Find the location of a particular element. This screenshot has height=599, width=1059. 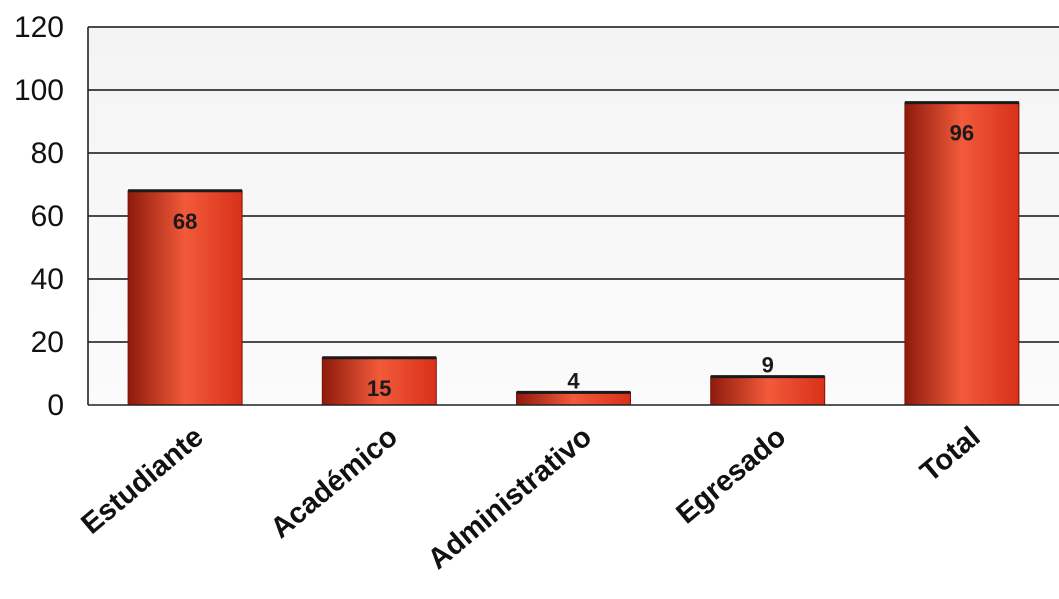

y-tick-label: 80 is located at coordinates (47, 153).